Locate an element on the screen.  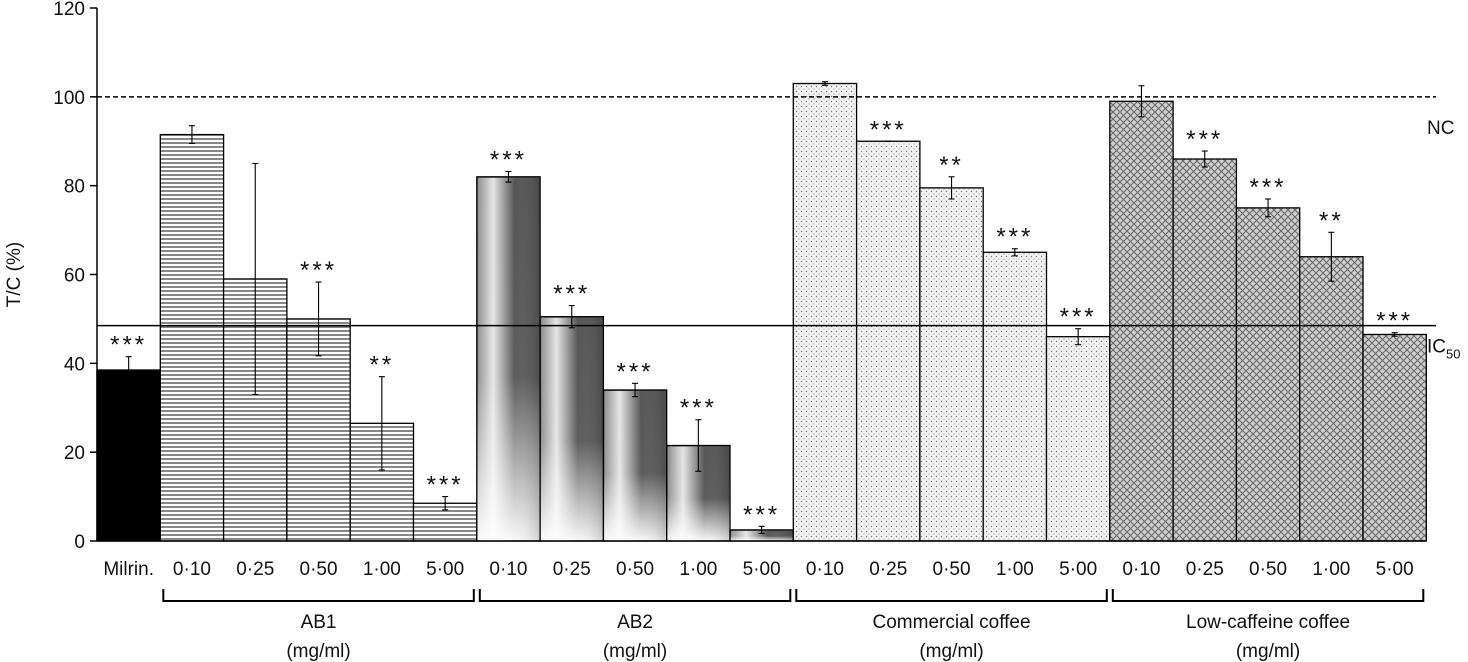
nc-label: NC is located at coordinates (1440, 128).